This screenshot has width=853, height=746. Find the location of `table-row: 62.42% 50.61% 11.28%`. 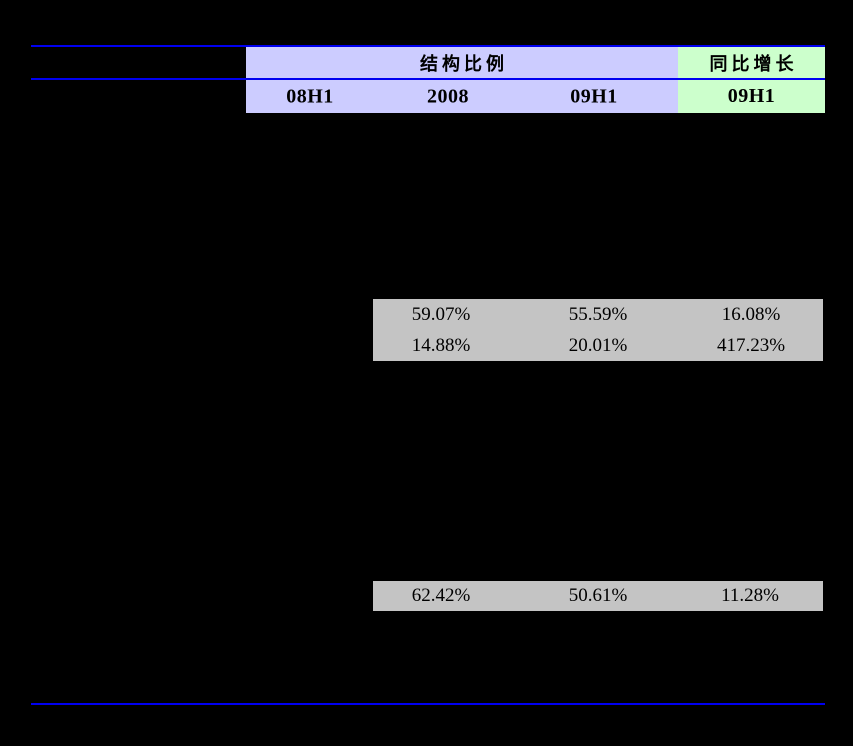

table-row: 62.42% 50.61% 11.28% is located at coordinates (598, 596).